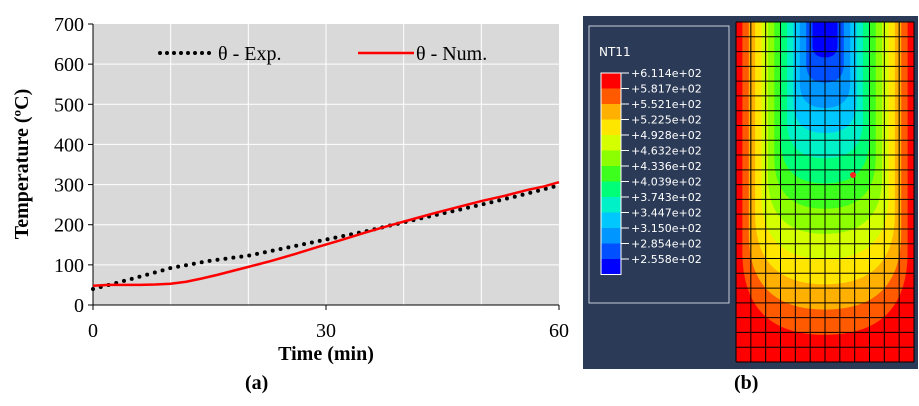 The height and width of the screenshot is (406, 919). Describe the element at coordinates (666, 73) in the screenshot. I see `legend-value: +6.114e+02` at that location.